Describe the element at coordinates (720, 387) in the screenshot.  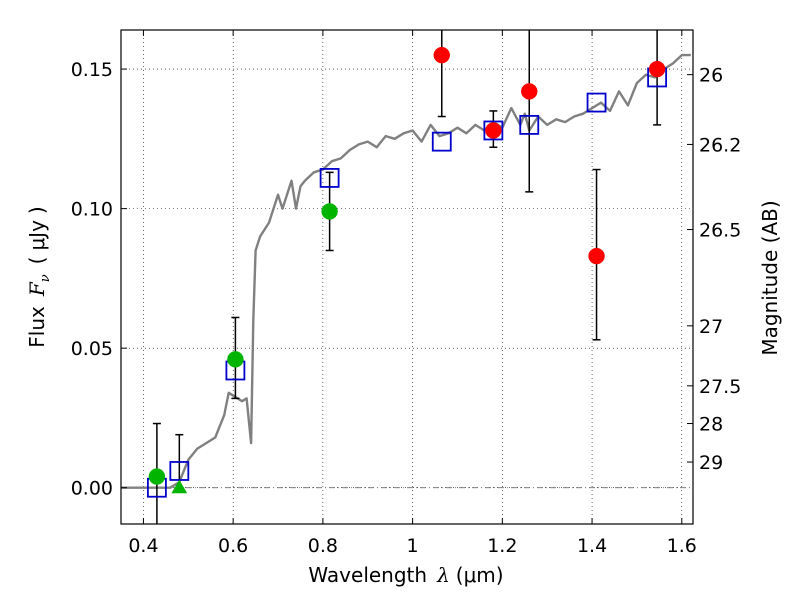
I see `y2-tick-label: 27.5` at that location.